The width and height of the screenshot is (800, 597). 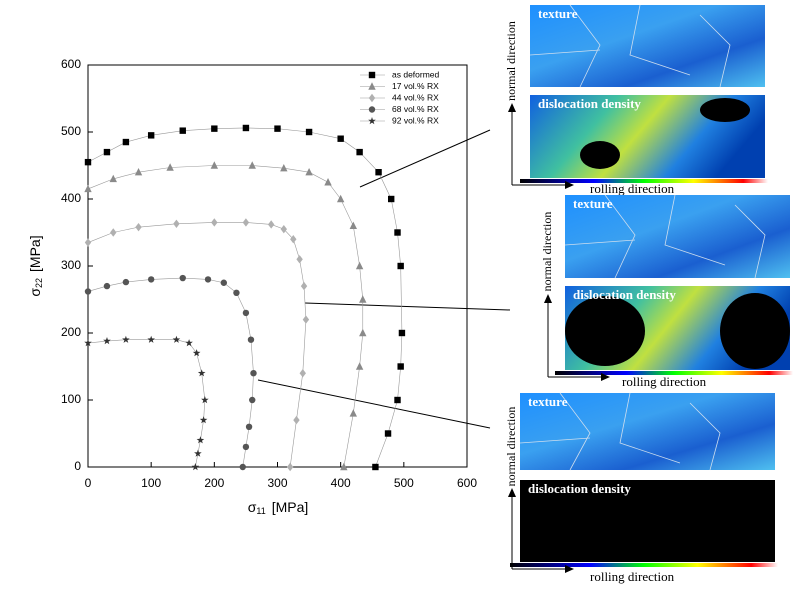 I want to click on legend-label: as deformed, so click(x=416, y=74).